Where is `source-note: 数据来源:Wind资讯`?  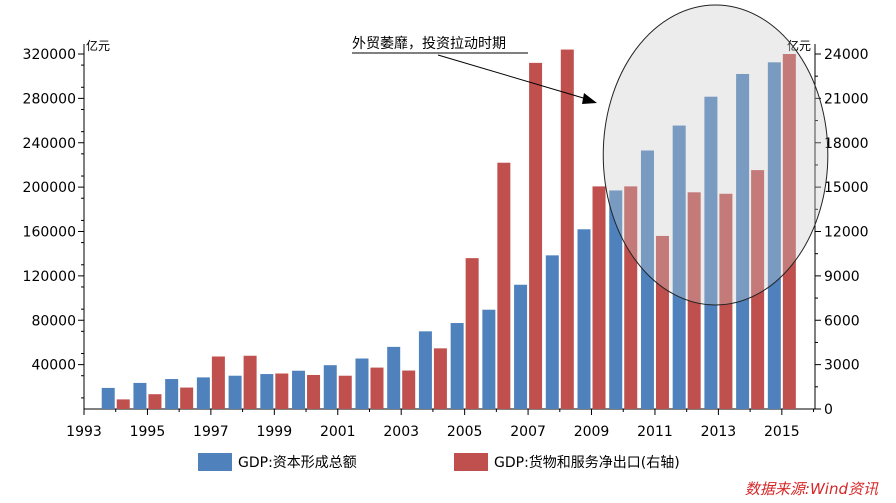
source-note: 数据来源:Wind资讯 is located at coordinates (811, 489).